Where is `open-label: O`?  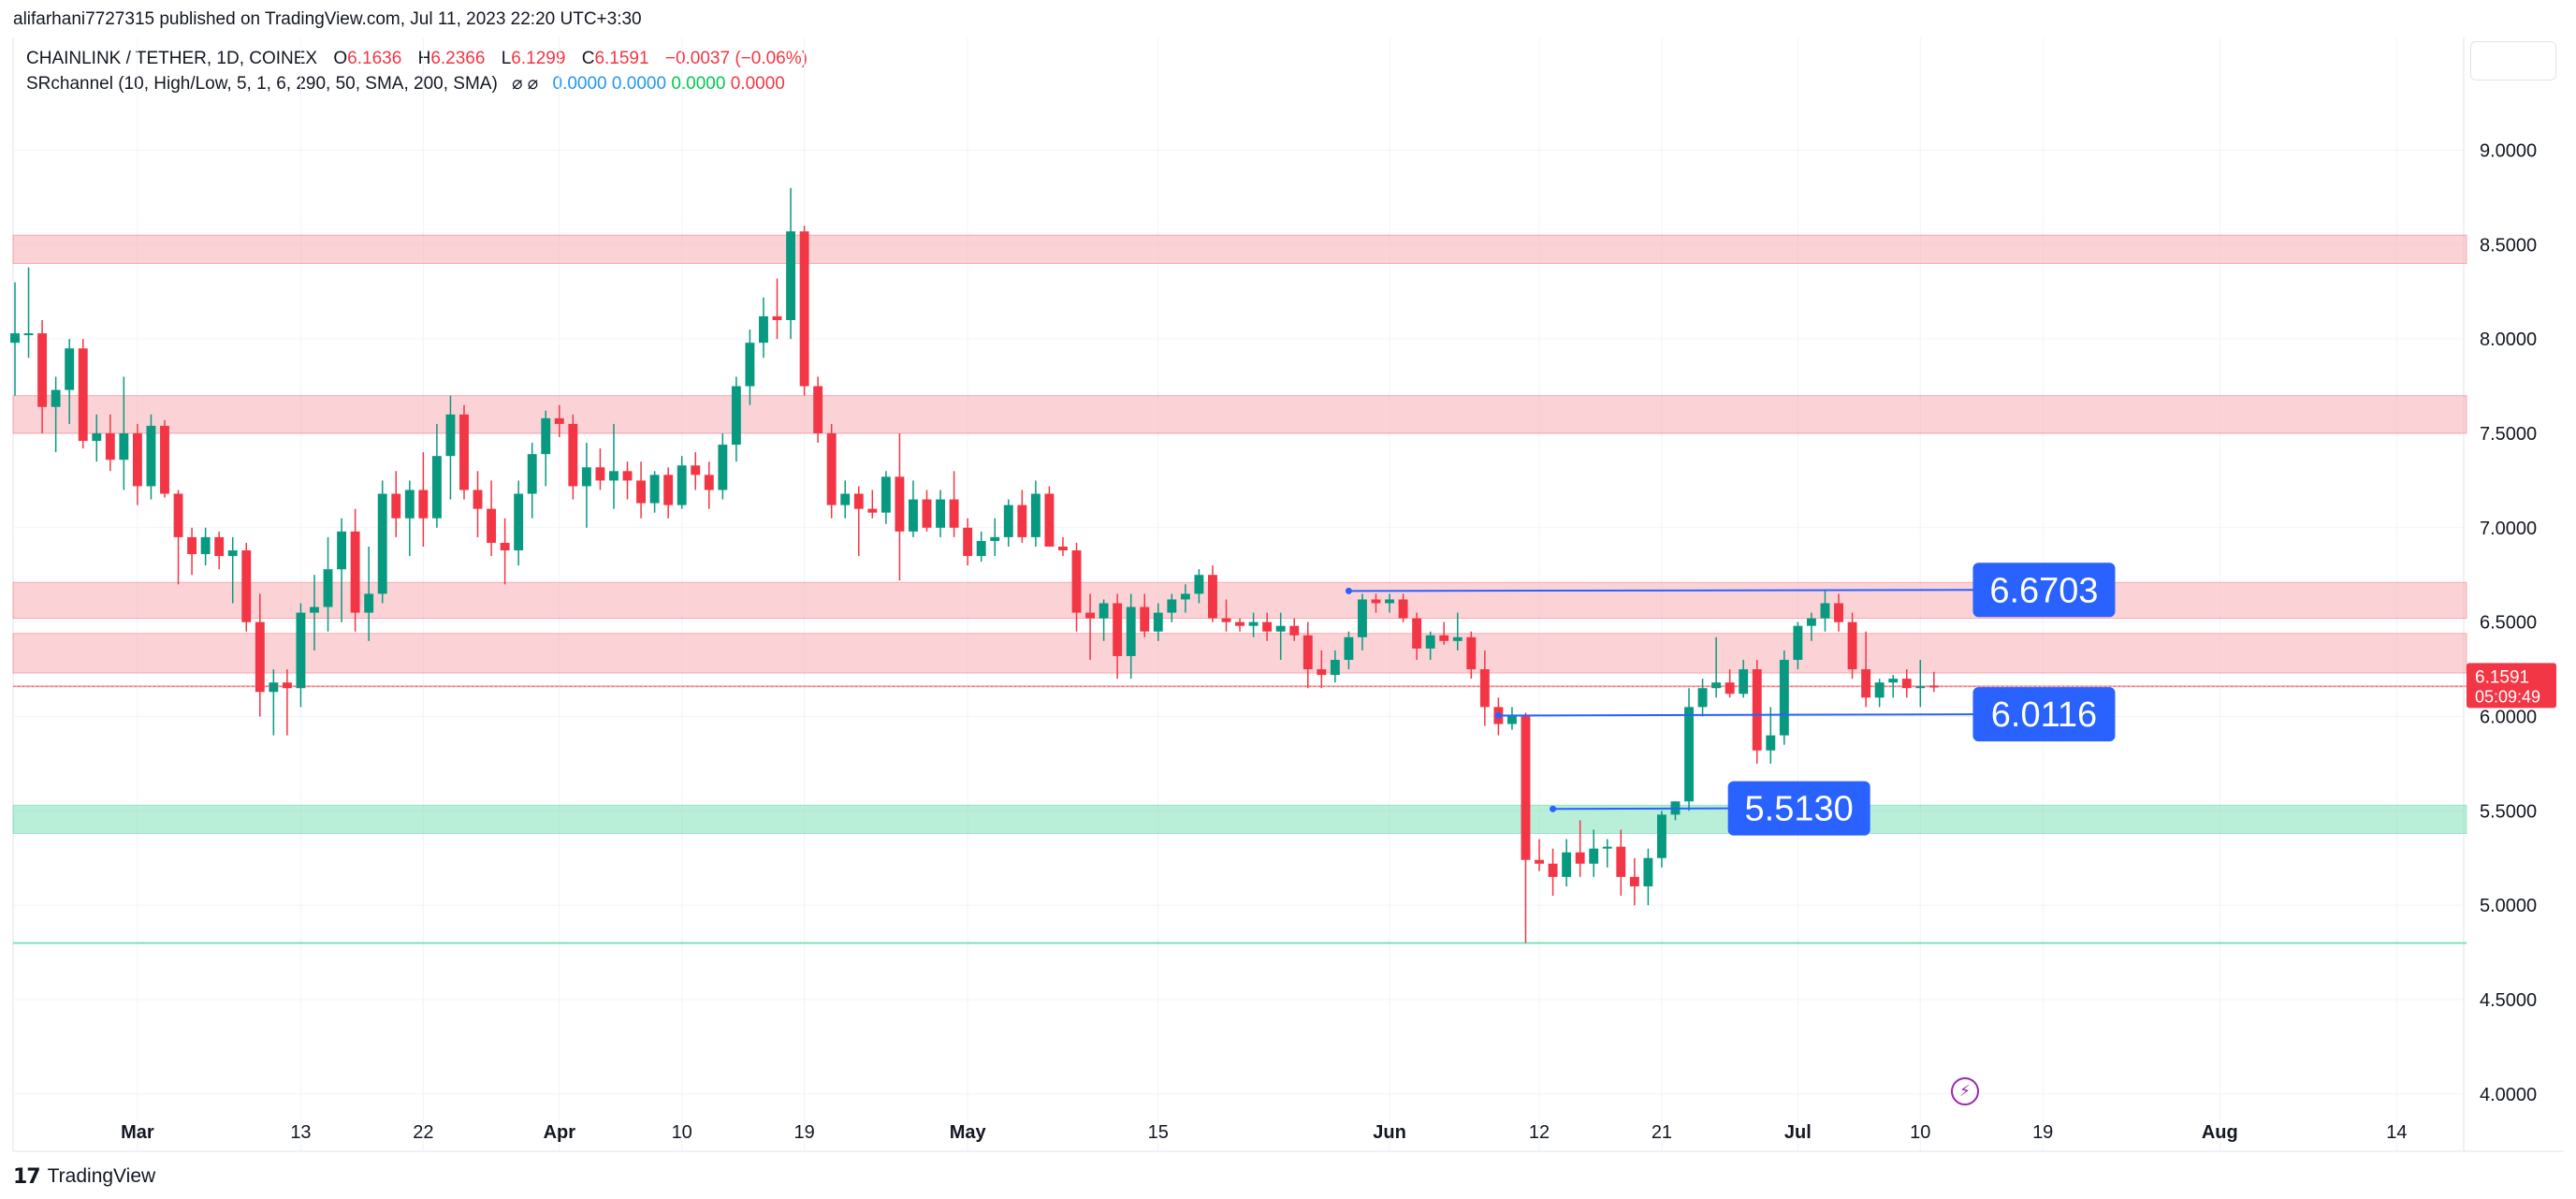 open-label: O is located at coordinates (340, 58).